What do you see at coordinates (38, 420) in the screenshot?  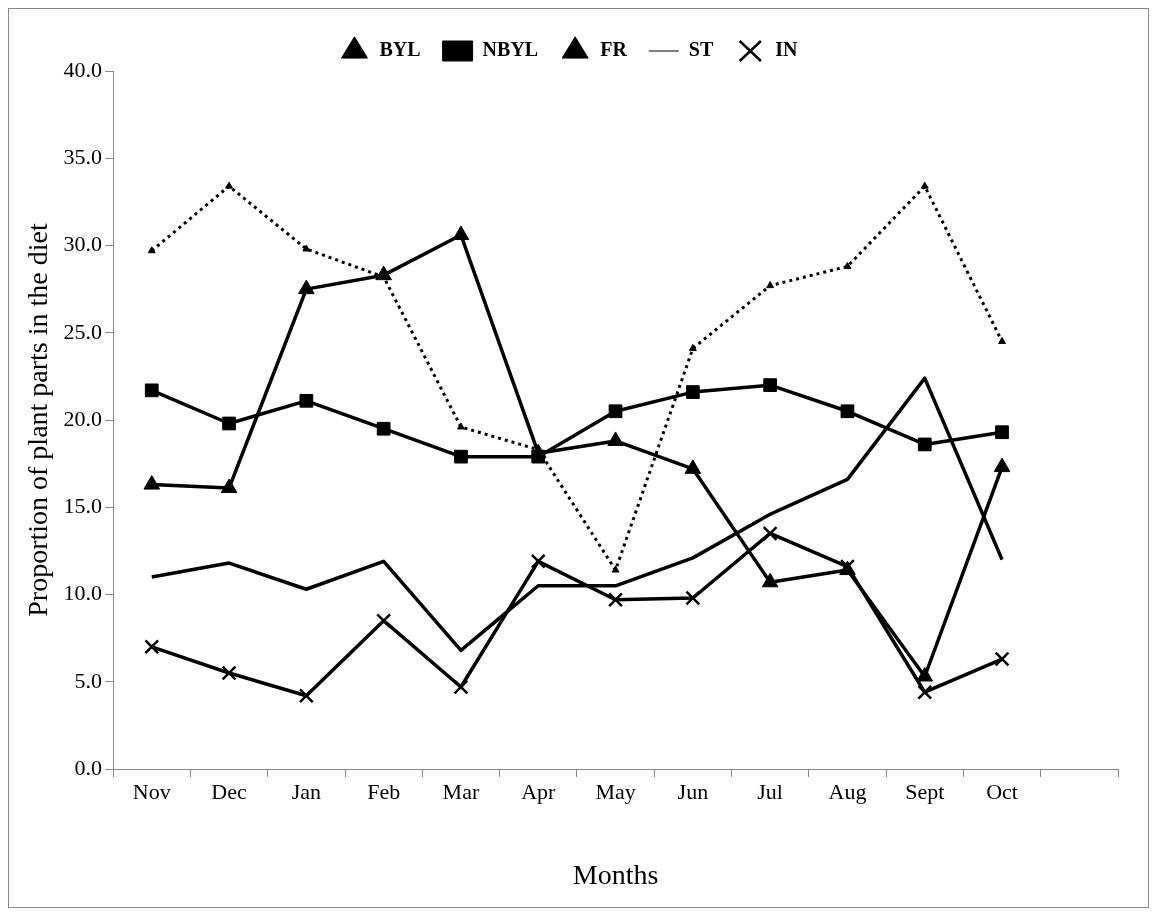 I see `y-axis-title: Proportion of plant parts in the diet` at bounding box center [38, 420].